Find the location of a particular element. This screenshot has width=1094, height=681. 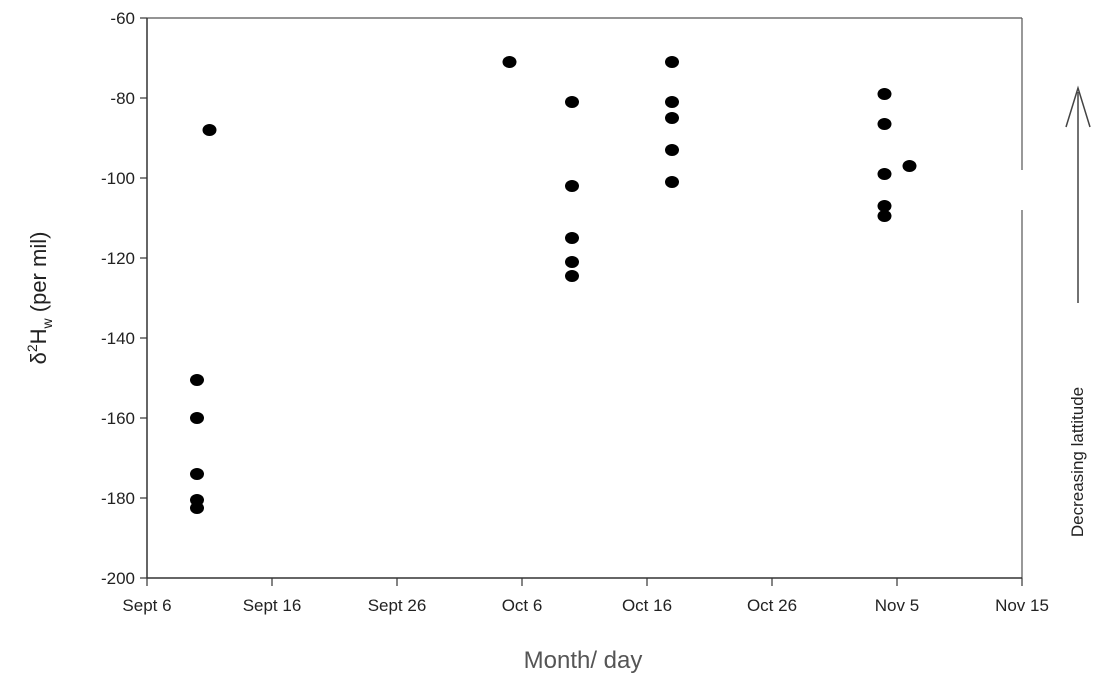

y-tick-label: -120 is located at coordinates (118, 258).